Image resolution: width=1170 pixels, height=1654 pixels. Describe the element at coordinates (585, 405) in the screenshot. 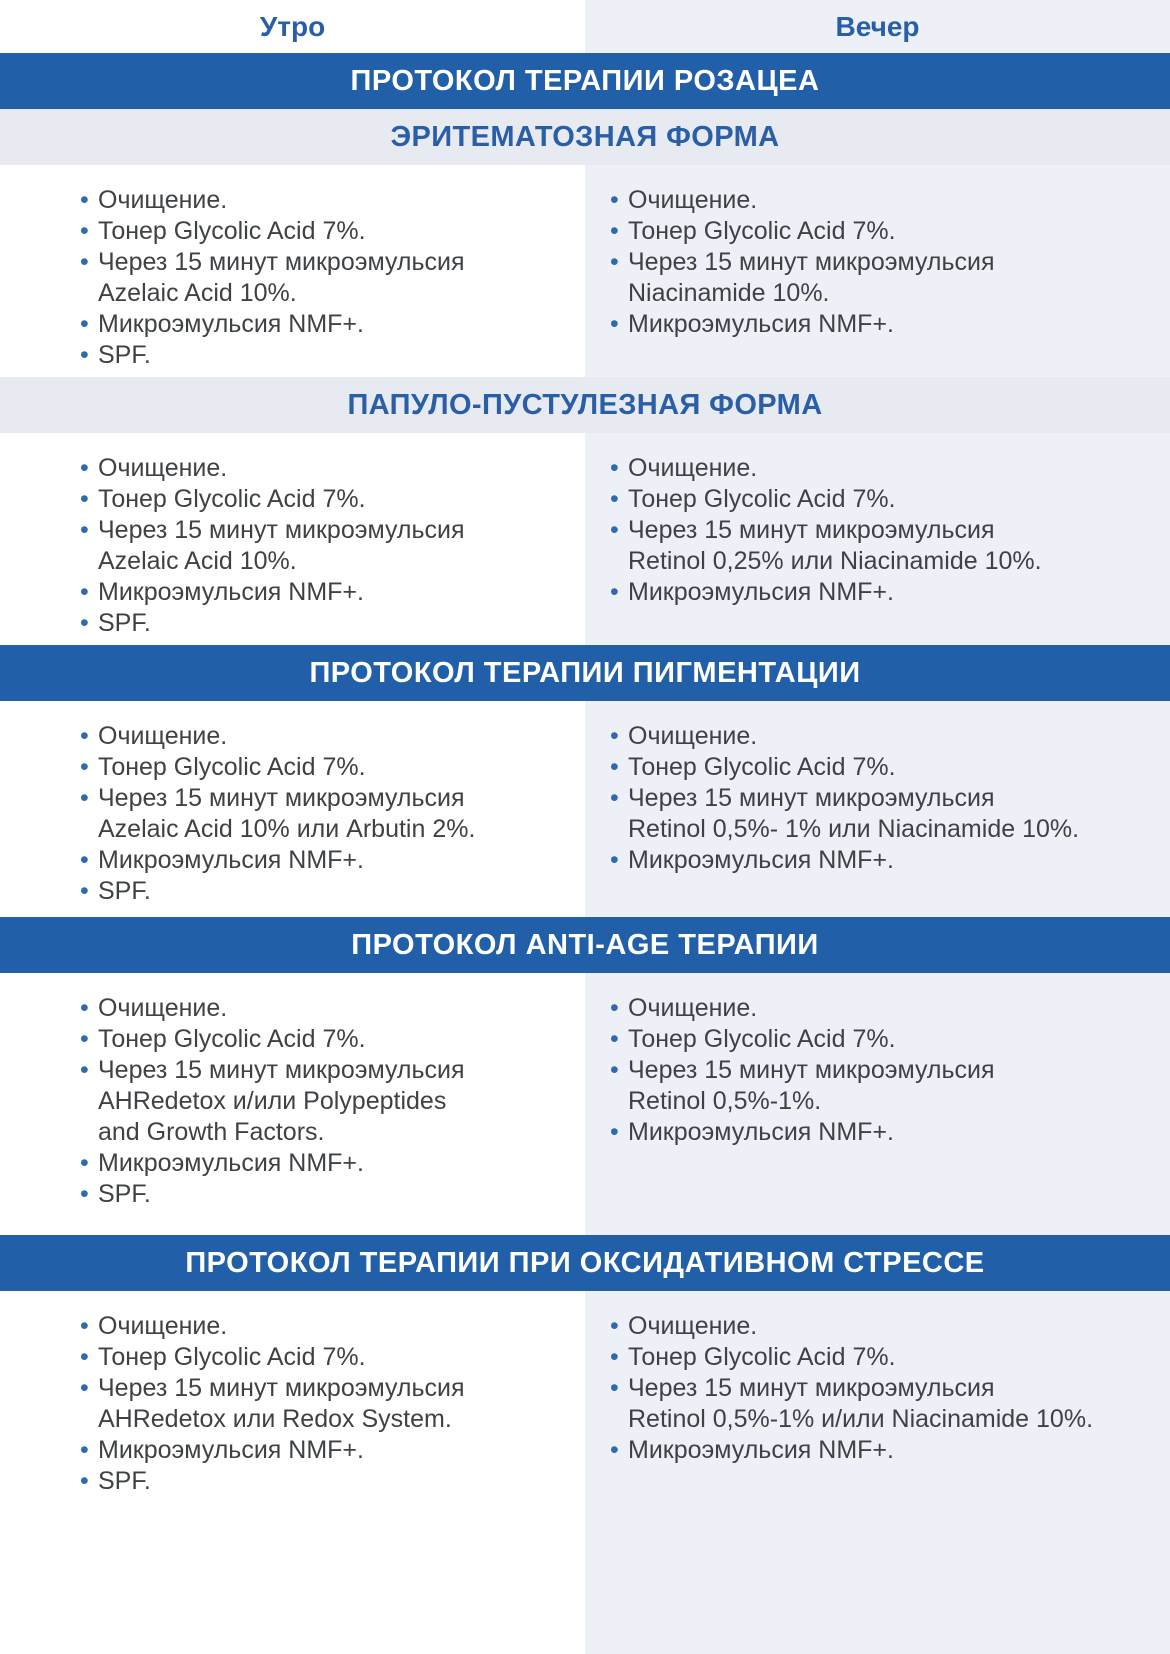

I see `subsection-title-papulopustular: ПАПУЛО-ПУСТУЛЕЗНАЯ ФОРМА` at that location.